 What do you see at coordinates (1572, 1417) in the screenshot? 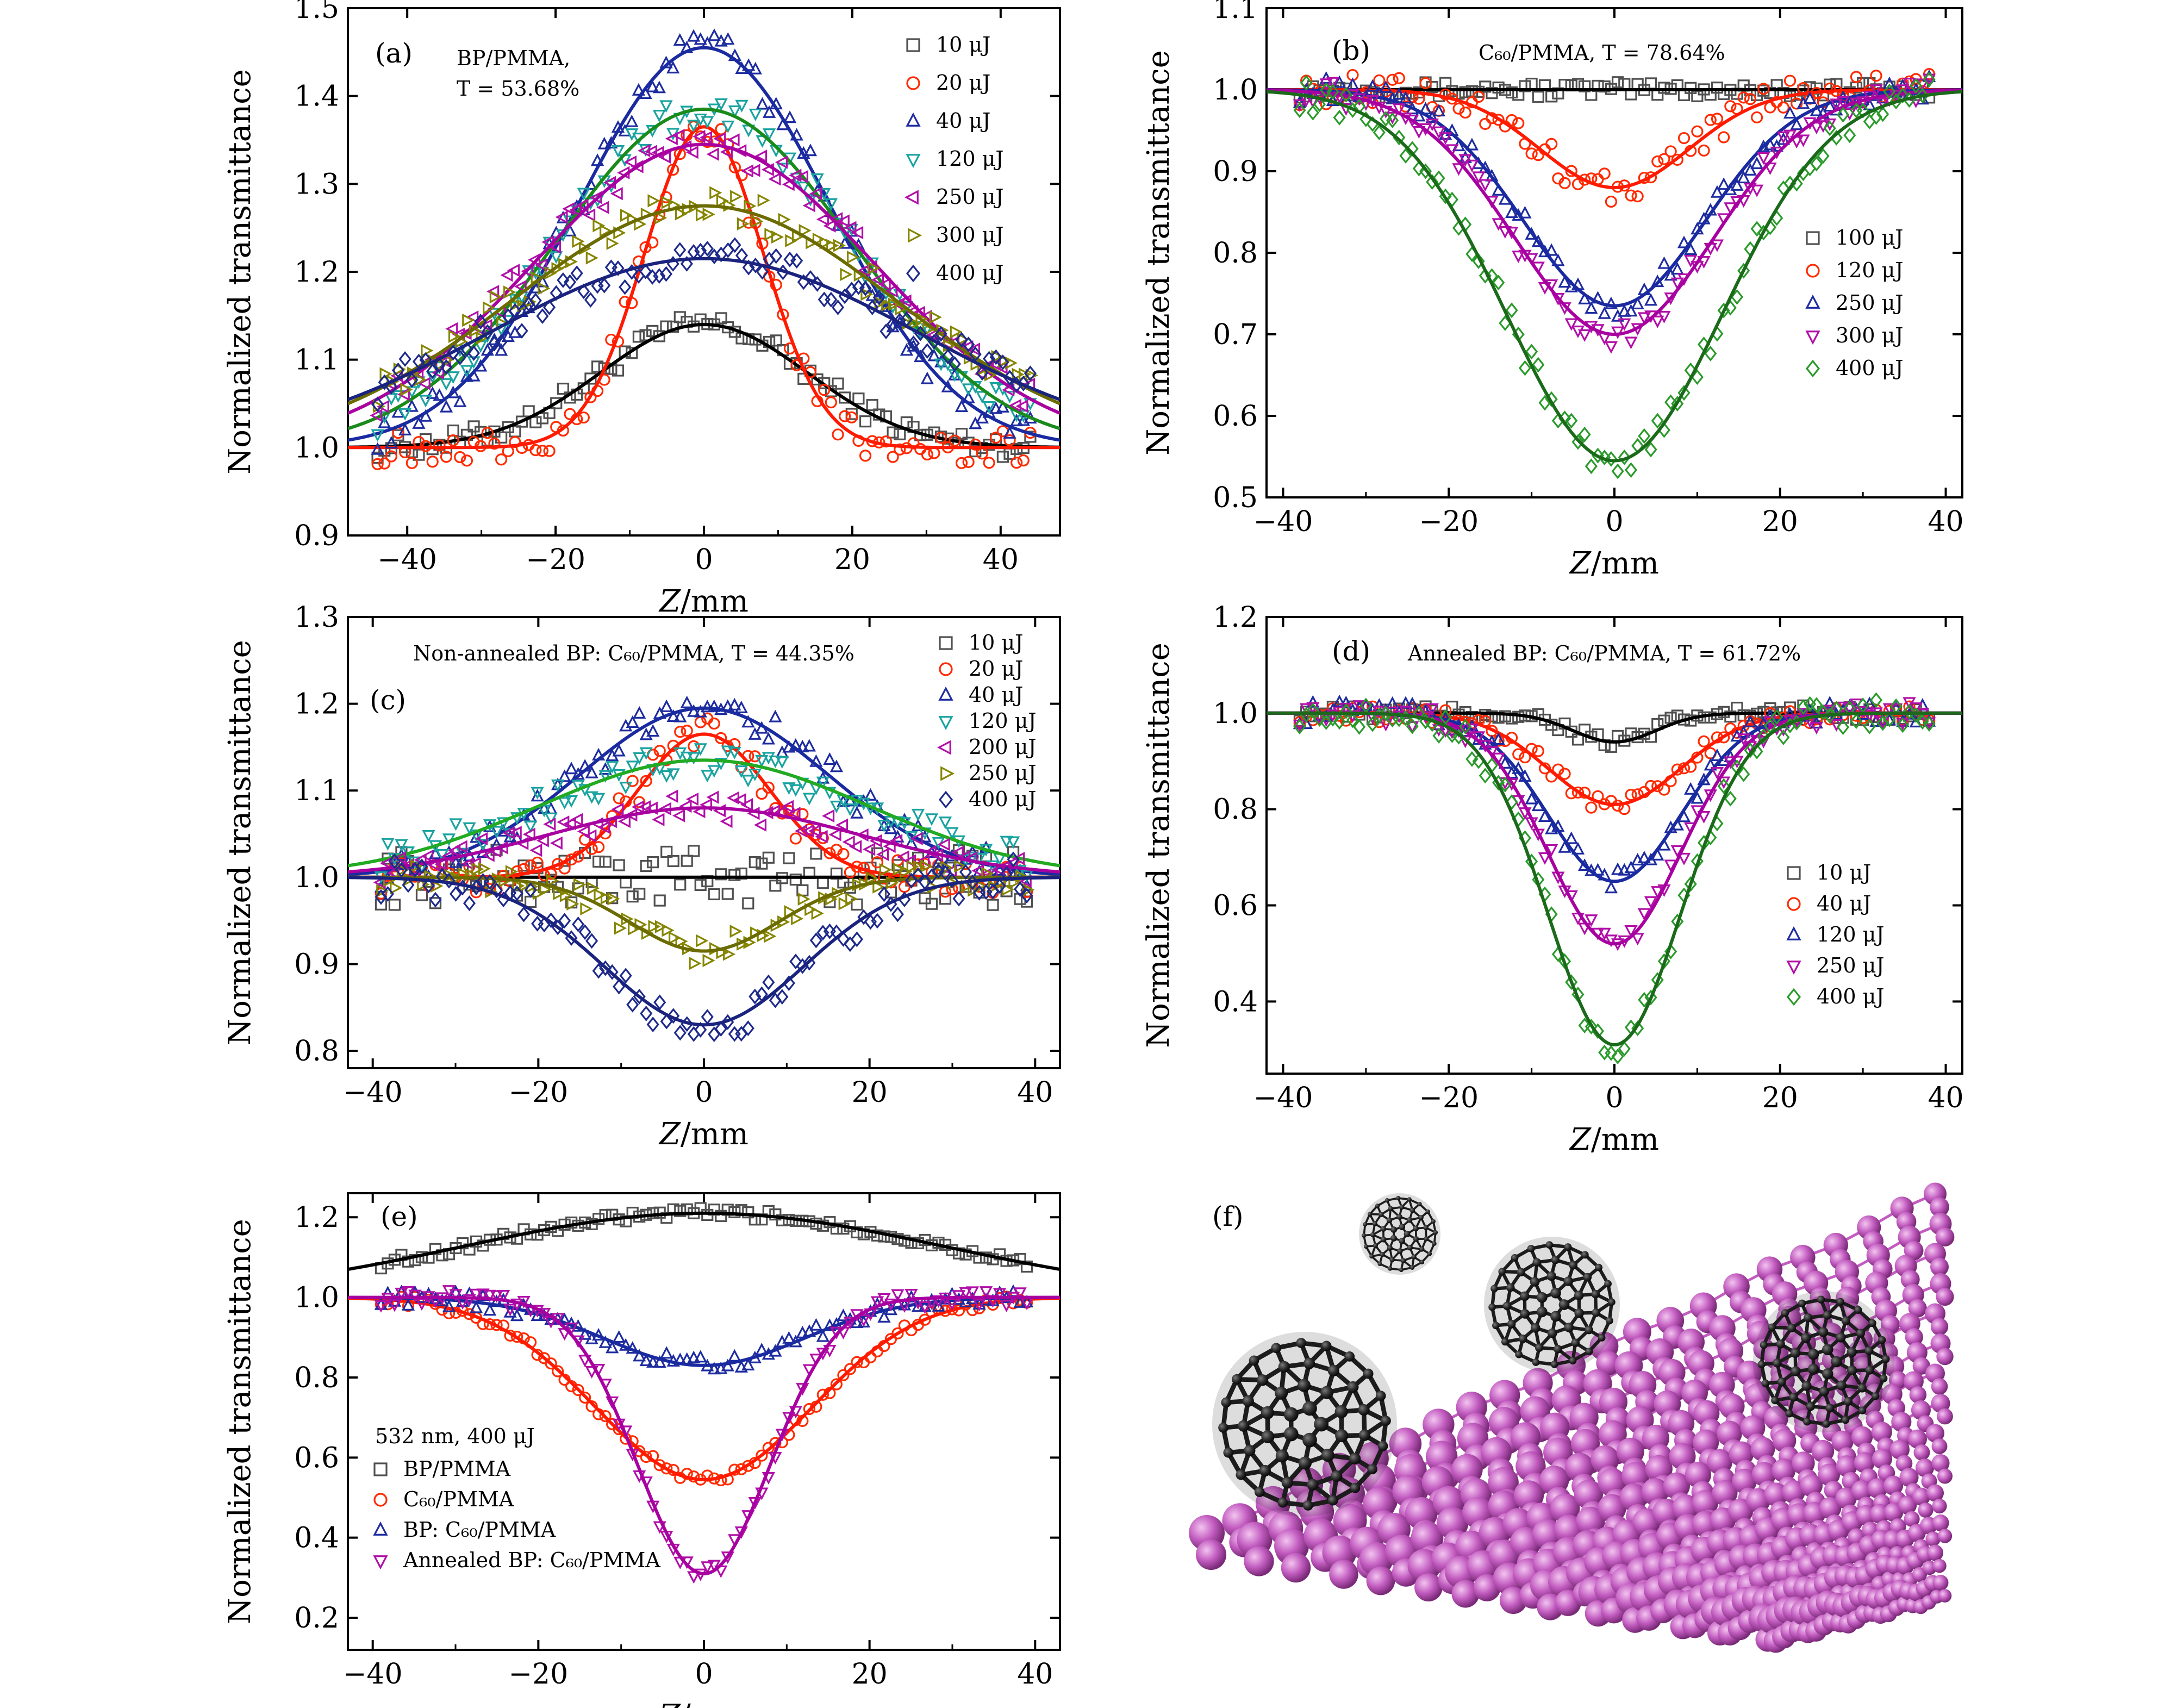
I see `panel-f-illustration: (f)` at bounding box center [1572, 1417].